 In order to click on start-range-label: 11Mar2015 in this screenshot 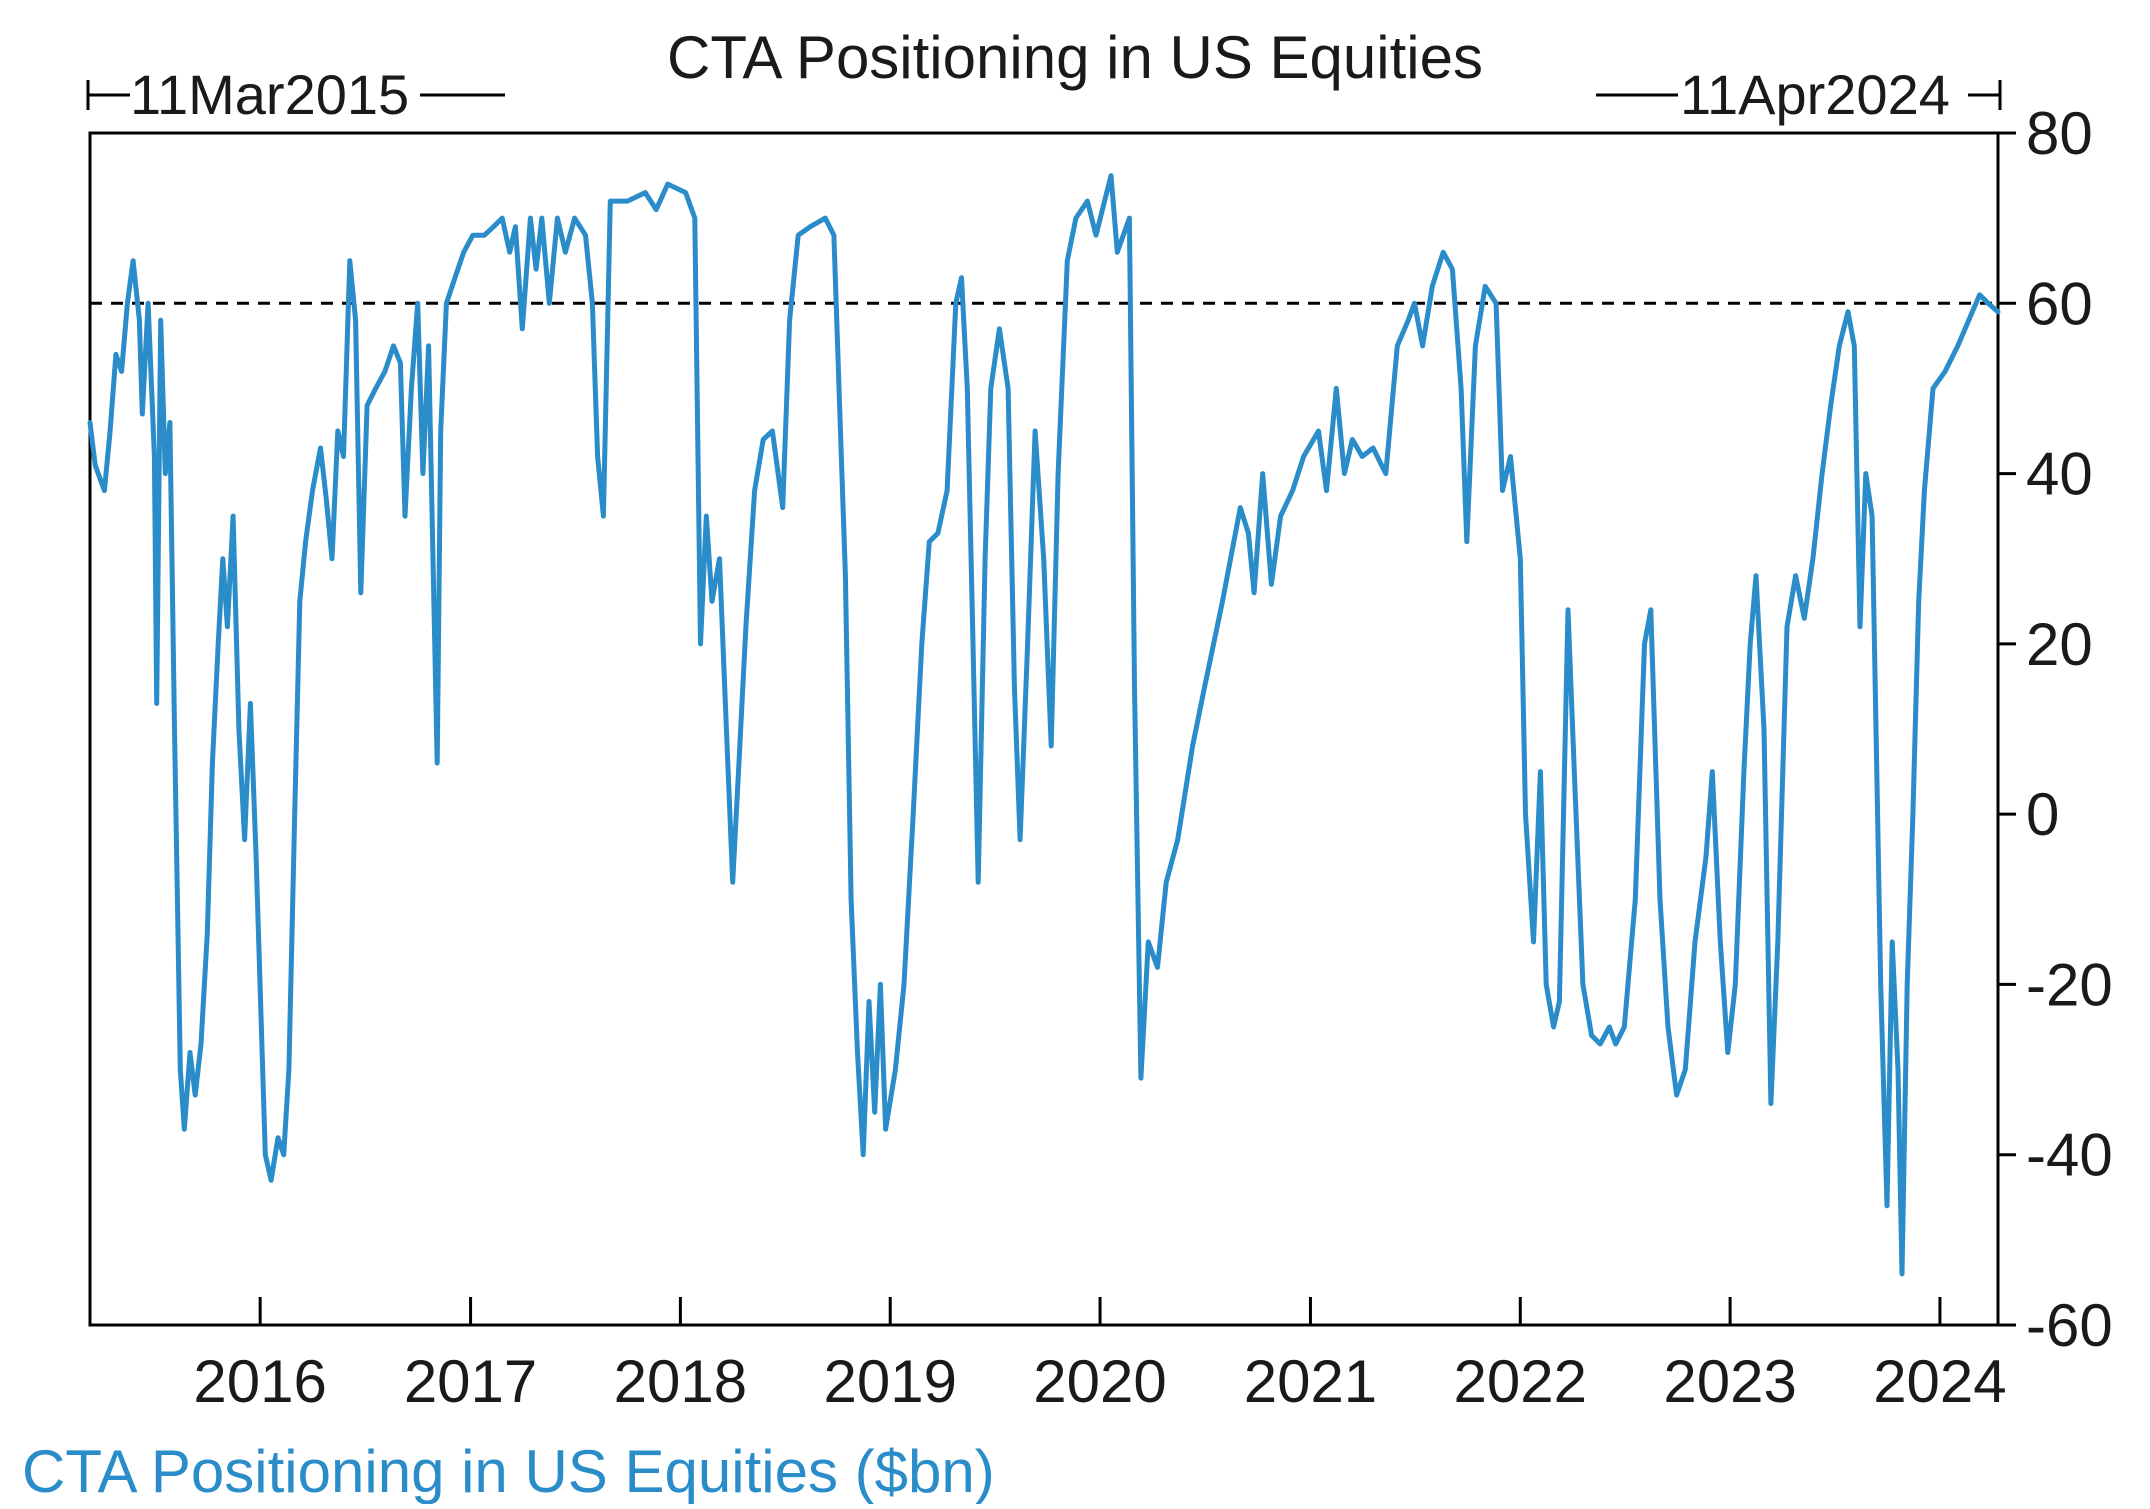, I will do `click(269, 94)`.